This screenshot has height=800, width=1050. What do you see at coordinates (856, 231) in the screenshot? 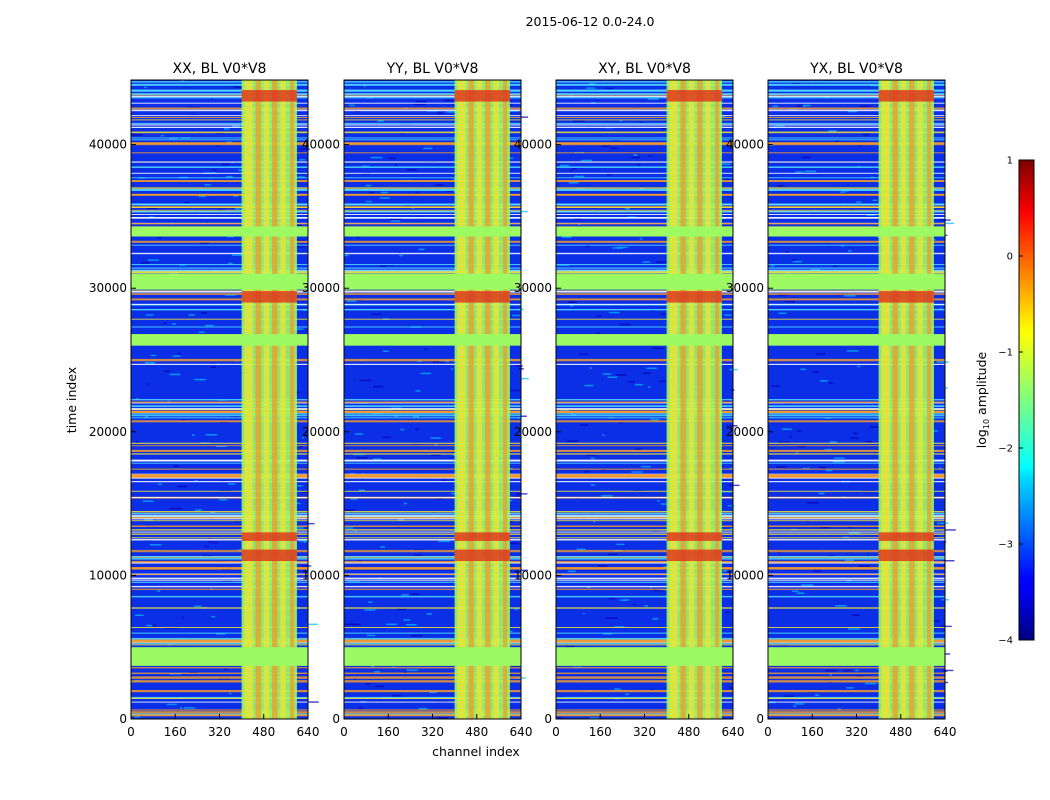
I see `heatmap-saturated-row` at bounding box center [856, 231].